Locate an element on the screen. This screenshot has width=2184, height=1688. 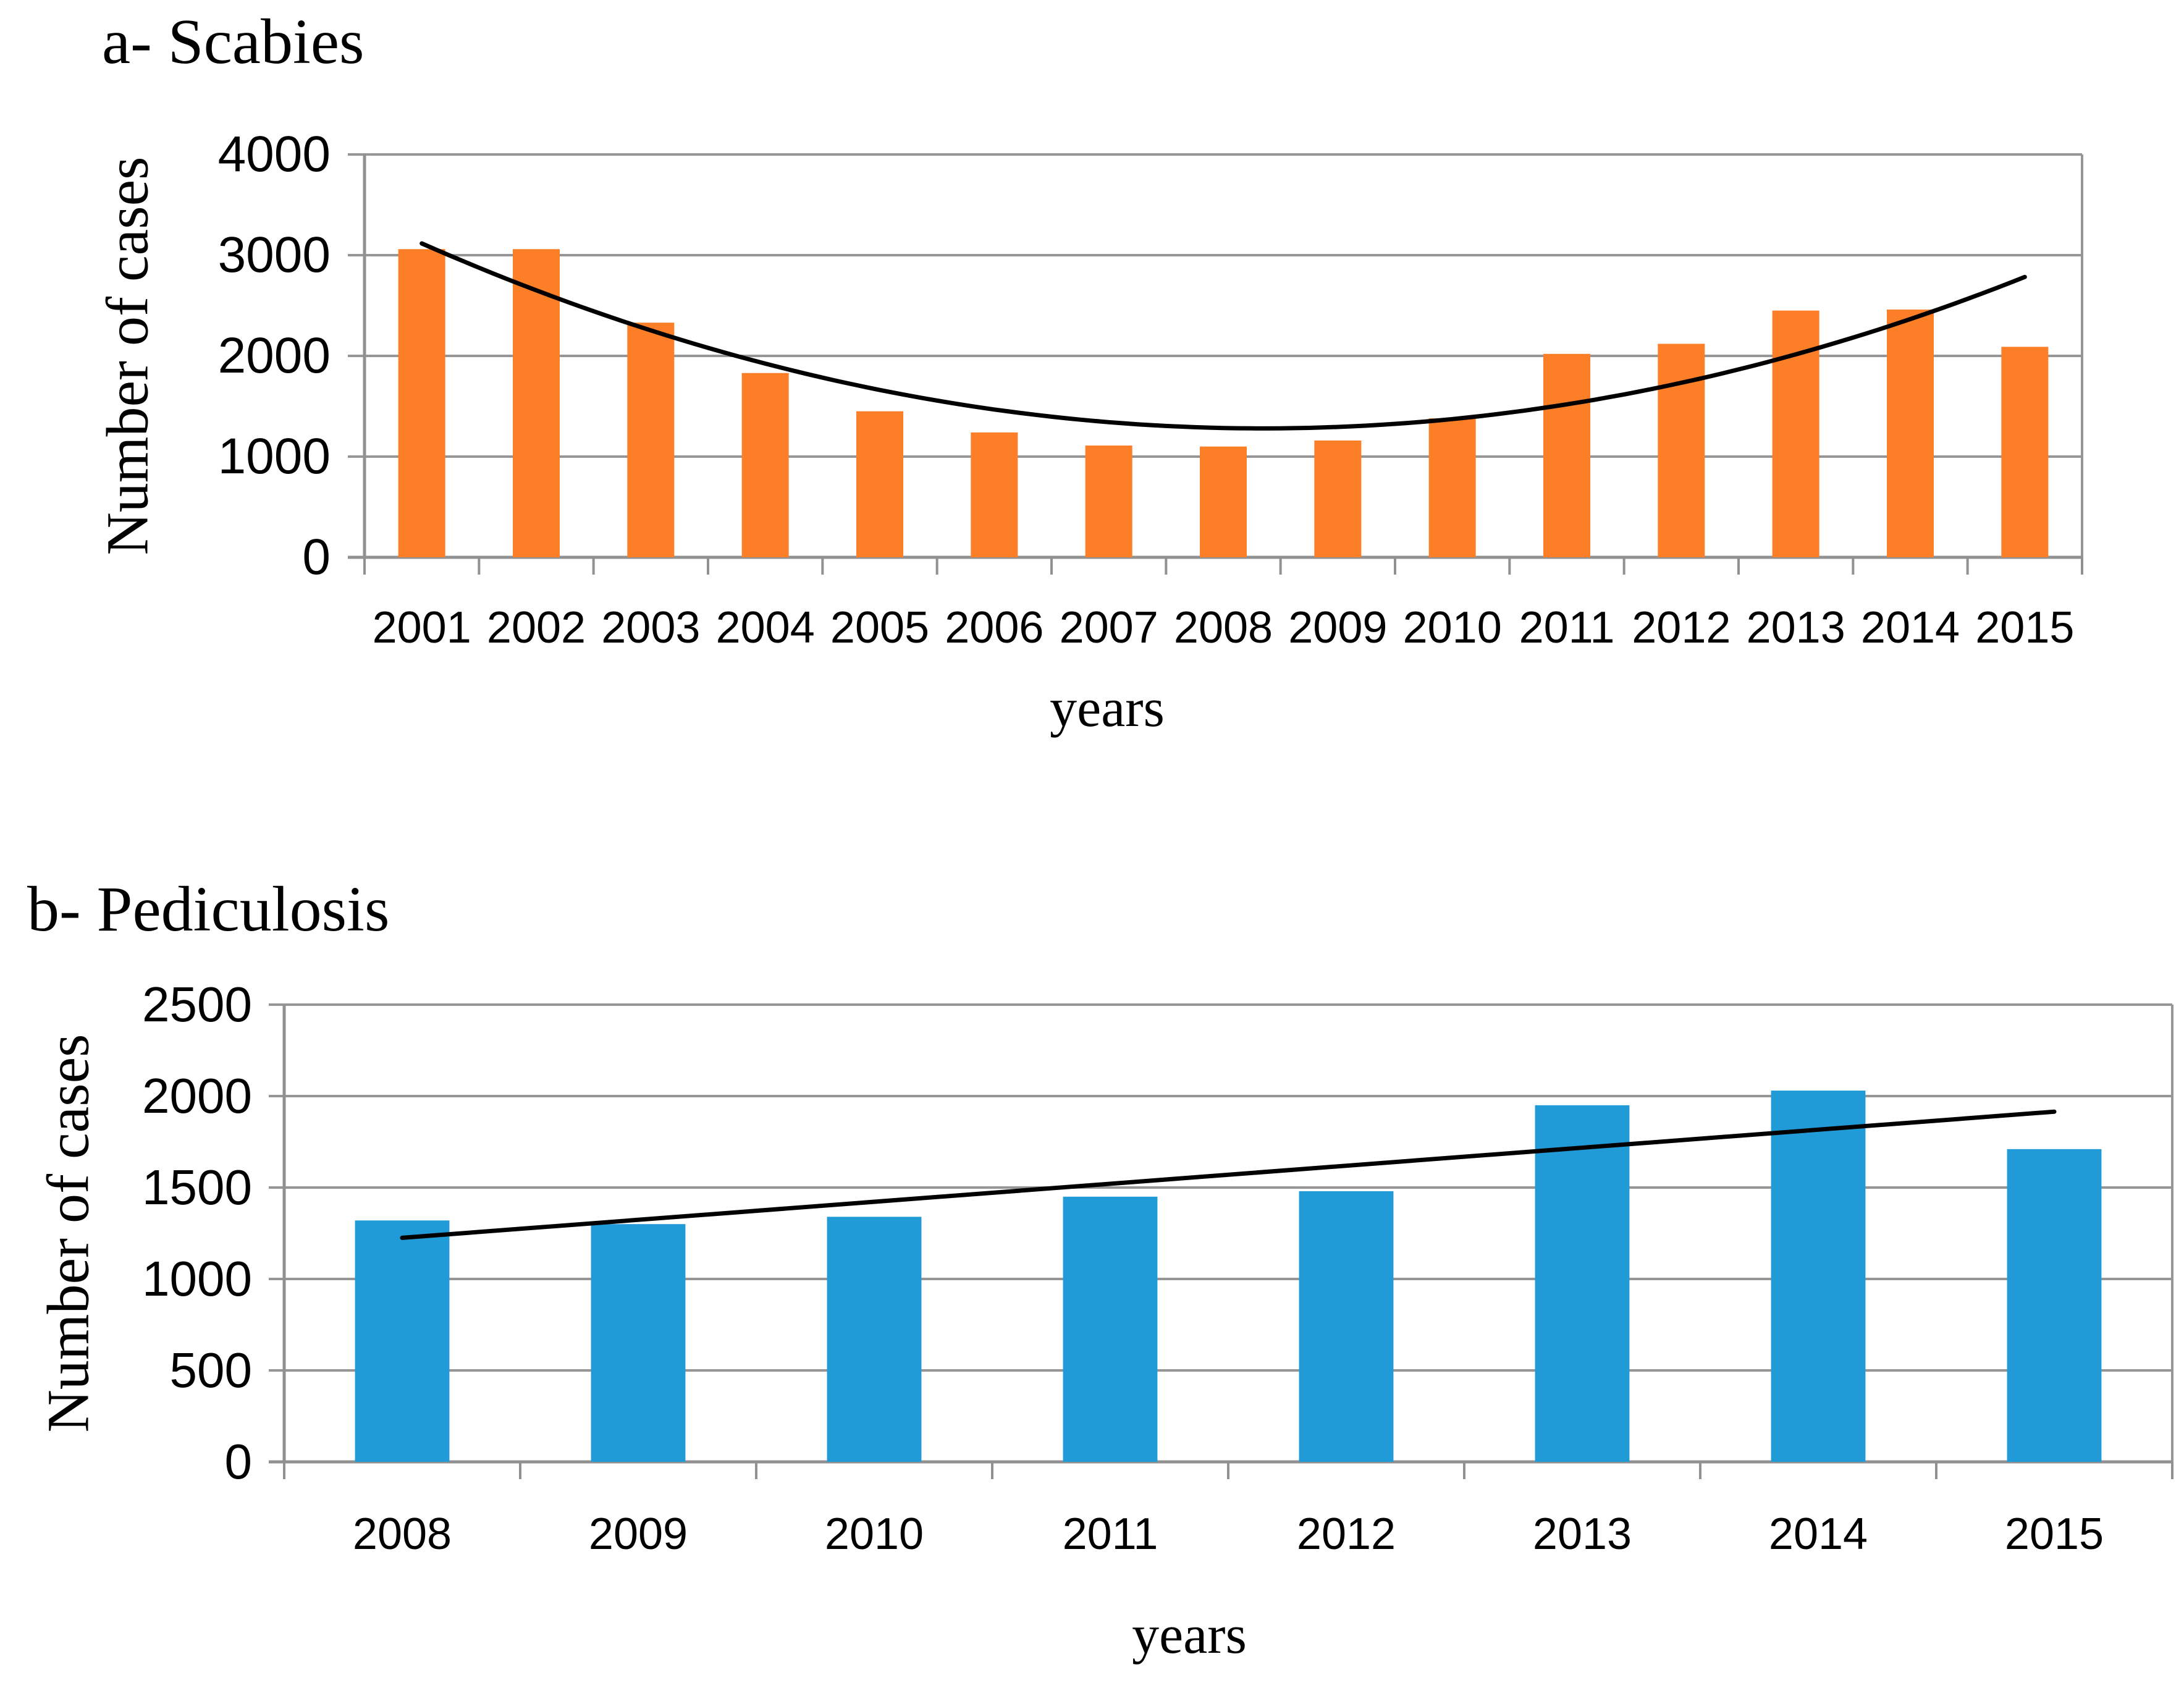
chart-b-title: b- Pediculosis is located at coordinates (208, 909).